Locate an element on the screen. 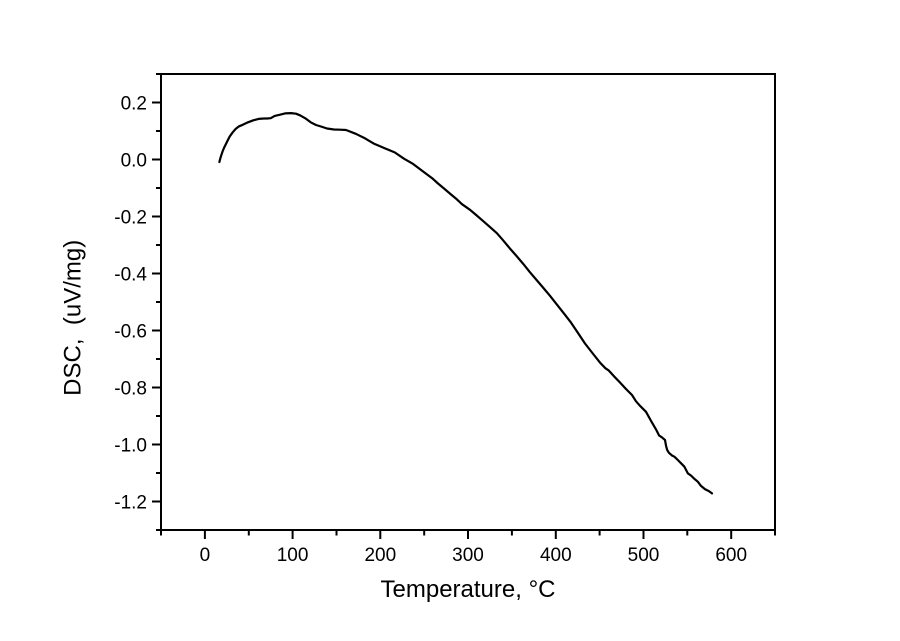 The image size is (900, 641). svg-text: 0 is located at coordinates (205, 555).